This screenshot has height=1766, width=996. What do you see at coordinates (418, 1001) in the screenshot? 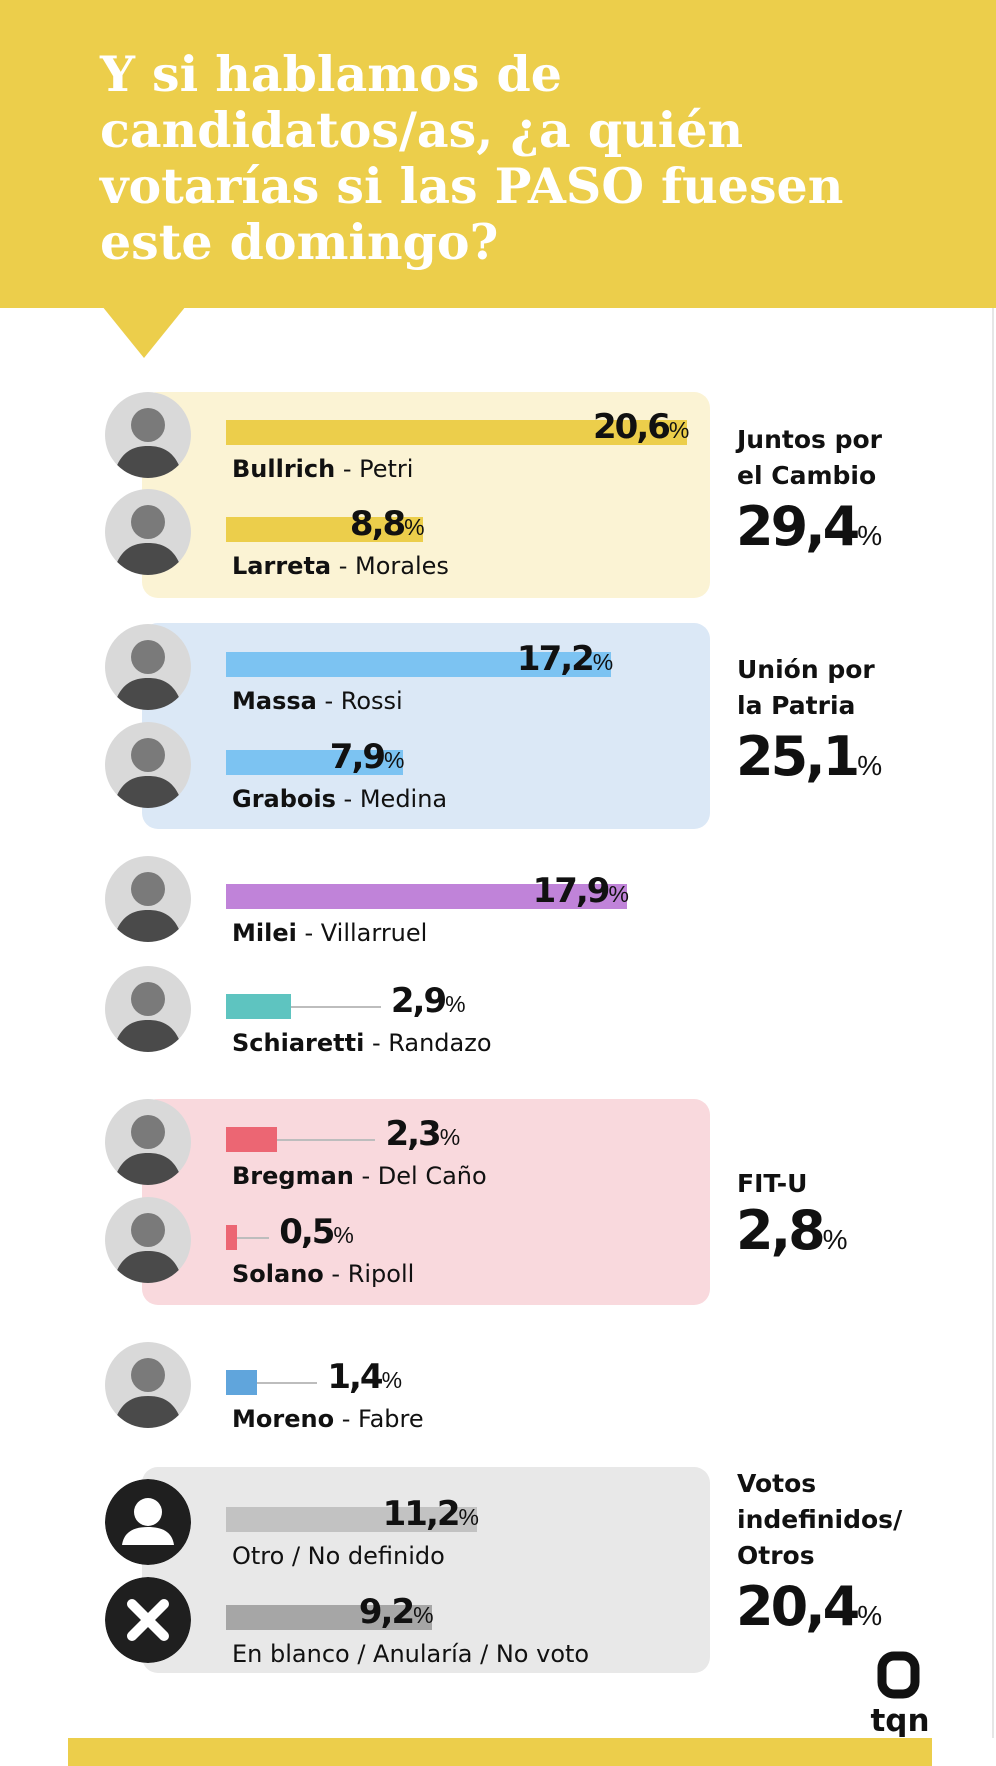
I see `data-label-value: 2,9` at bounding box center [418, 1001].